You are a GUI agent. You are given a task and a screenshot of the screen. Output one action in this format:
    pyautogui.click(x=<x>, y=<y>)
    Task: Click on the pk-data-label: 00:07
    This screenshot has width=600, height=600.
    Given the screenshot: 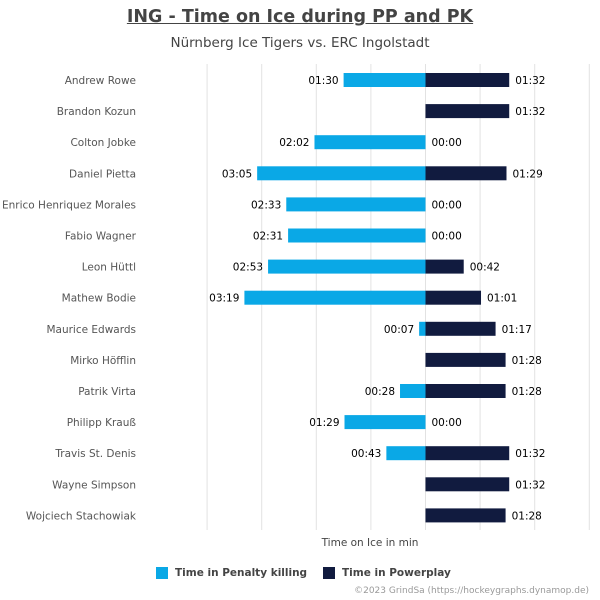 What is the action you would take?
    pyautogui.click(x=399, y=330)
    